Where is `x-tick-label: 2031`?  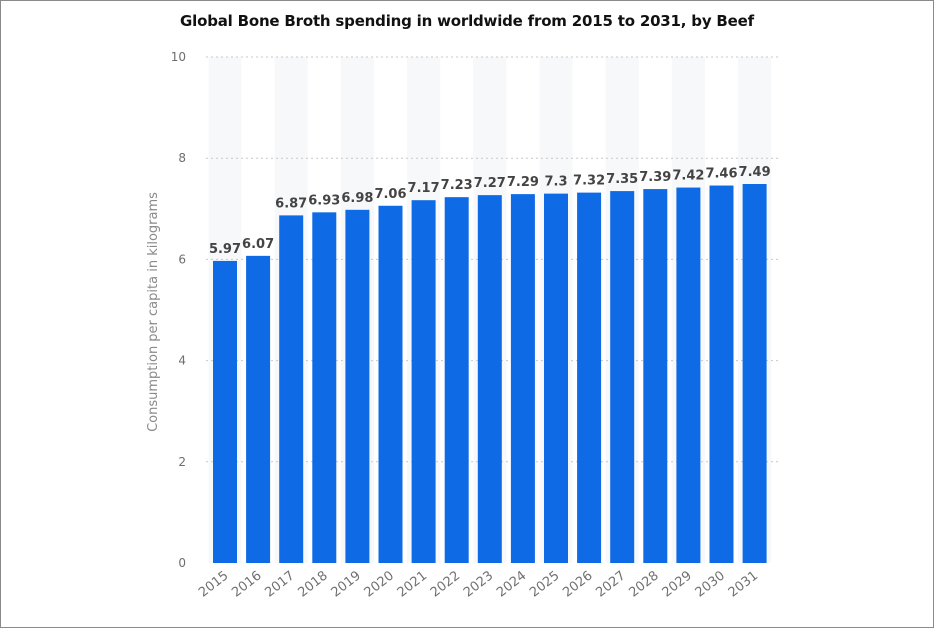
x-tick-label: 2031 is located at coordinates (743, 584).